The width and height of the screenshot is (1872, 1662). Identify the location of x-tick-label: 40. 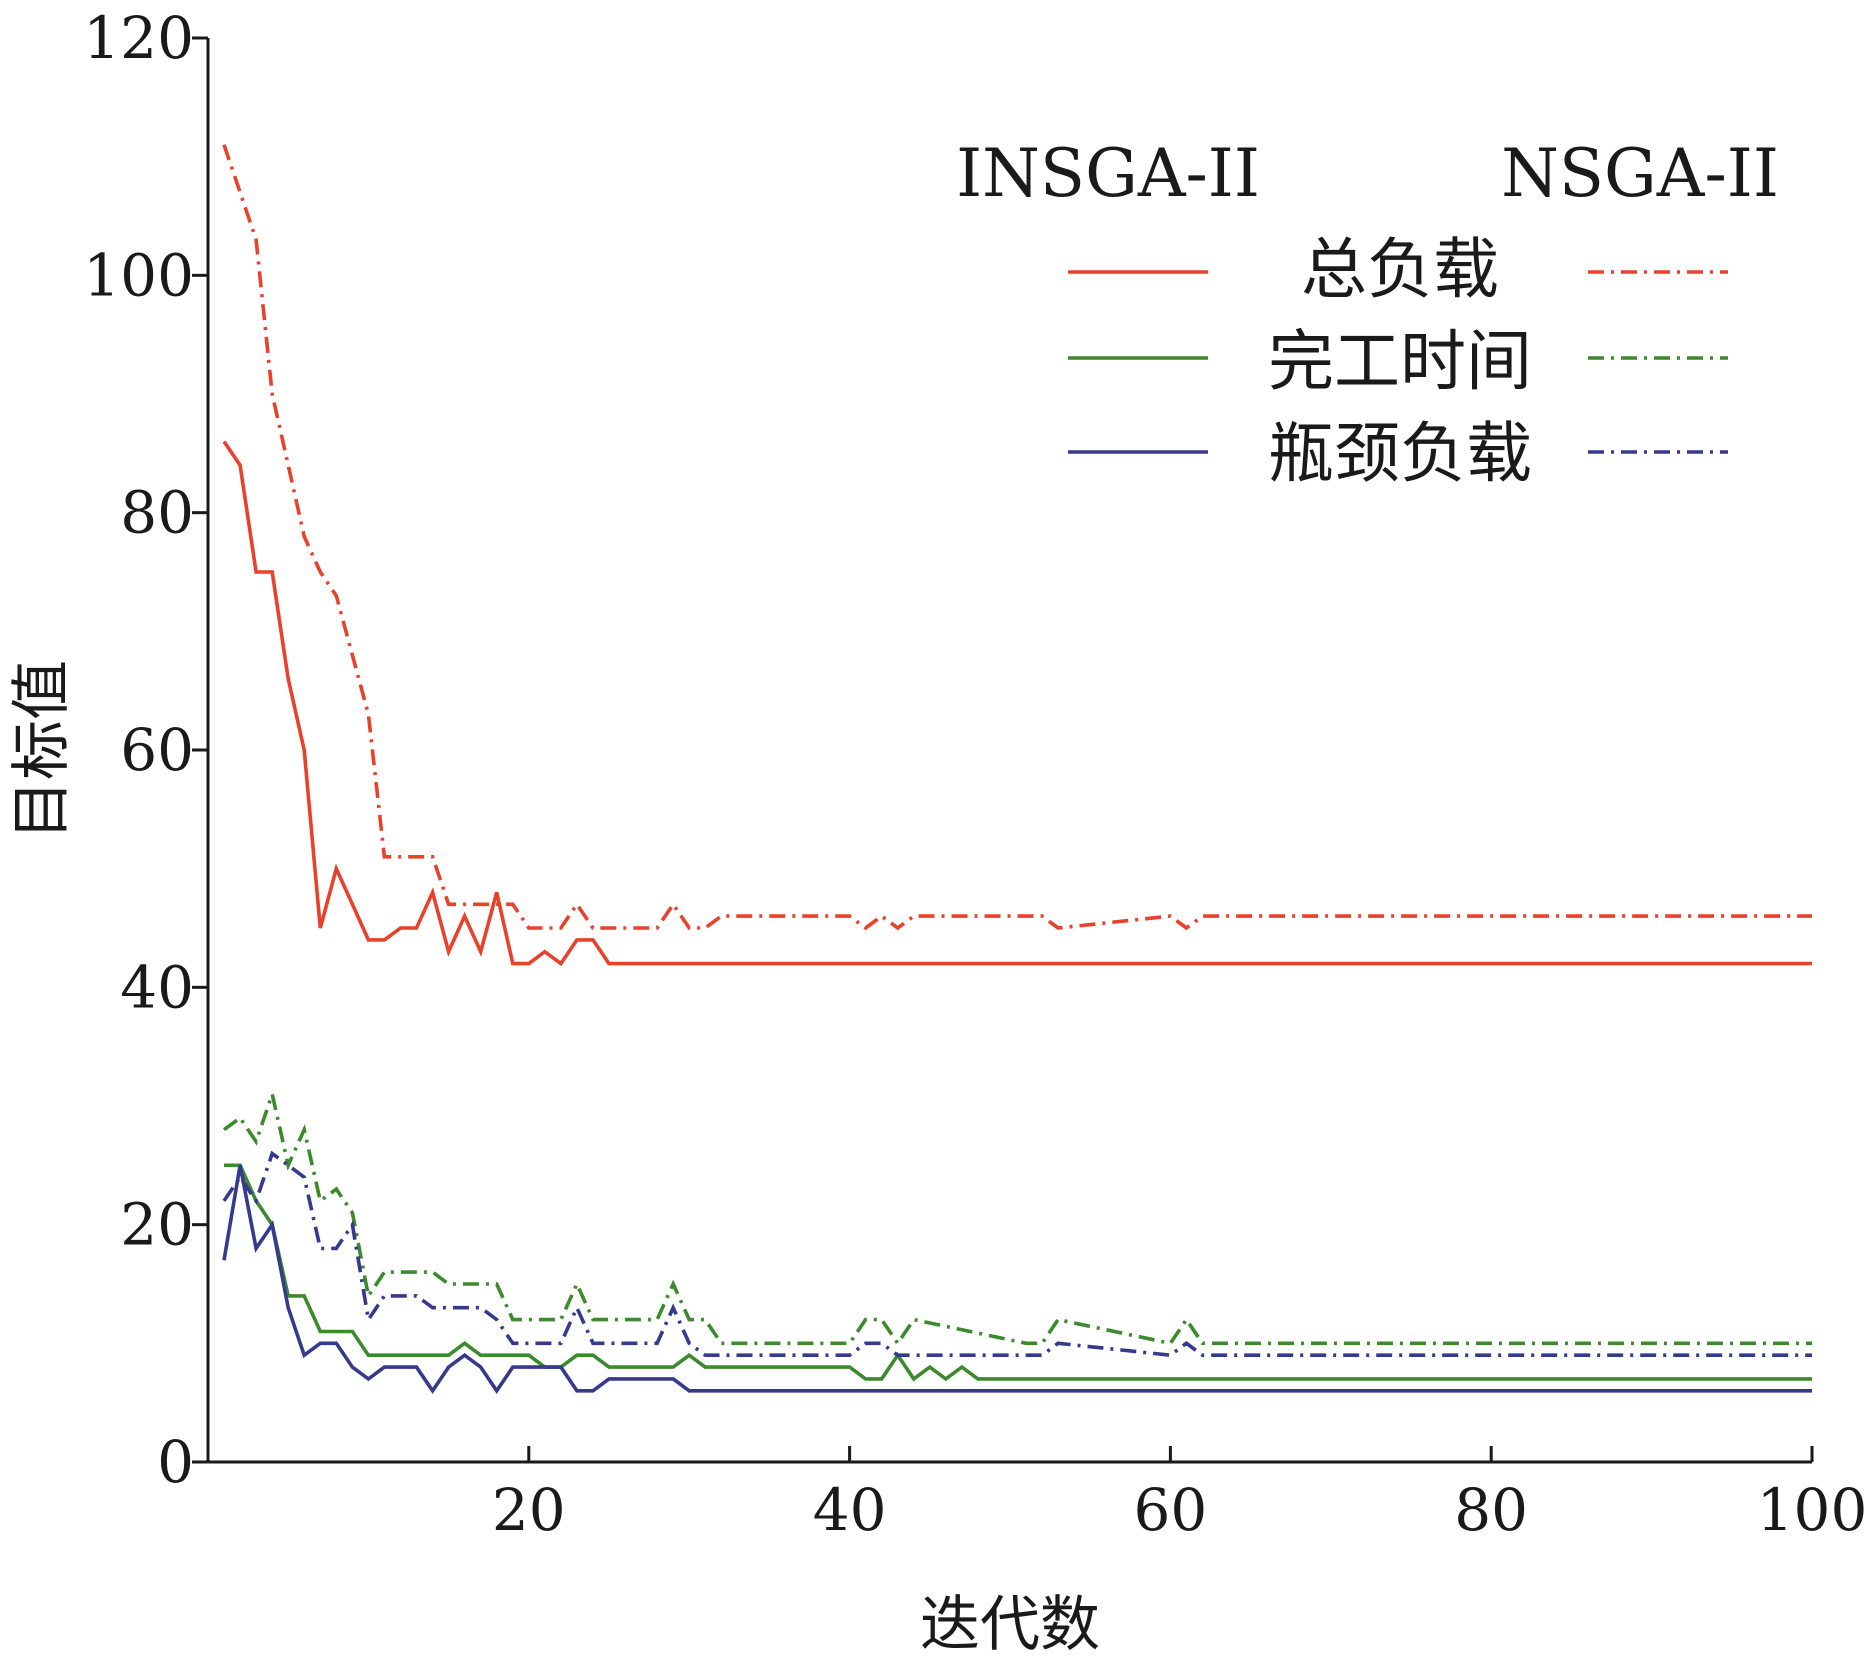
(850, 1510).